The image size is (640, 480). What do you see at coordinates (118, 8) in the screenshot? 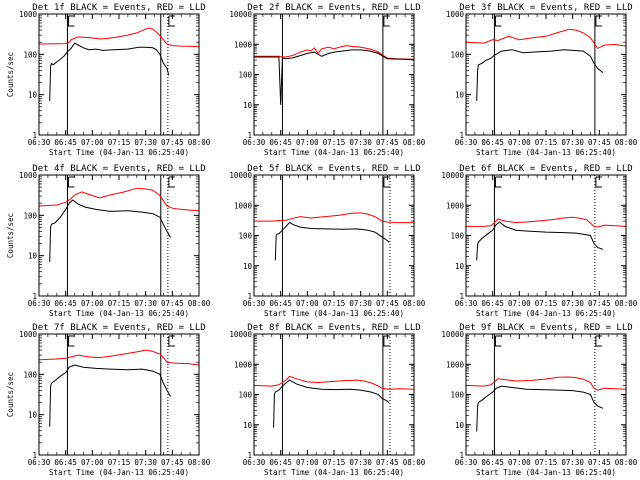
I see `chart-title: Det 1f BLACK = Events, RED = LLD` at bounding box center [118, 8].